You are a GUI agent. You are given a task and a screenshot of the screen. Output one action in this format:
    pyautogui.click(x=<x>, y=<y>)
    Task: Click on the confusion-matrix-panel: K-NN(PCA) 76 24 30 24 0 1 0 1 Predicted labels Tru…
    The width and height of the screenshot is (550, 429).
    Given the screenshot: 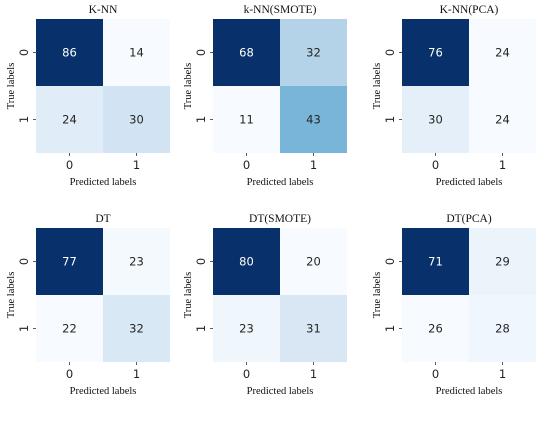 What is the action you would take?
    pyautogui.click(x=454, y=96)
    